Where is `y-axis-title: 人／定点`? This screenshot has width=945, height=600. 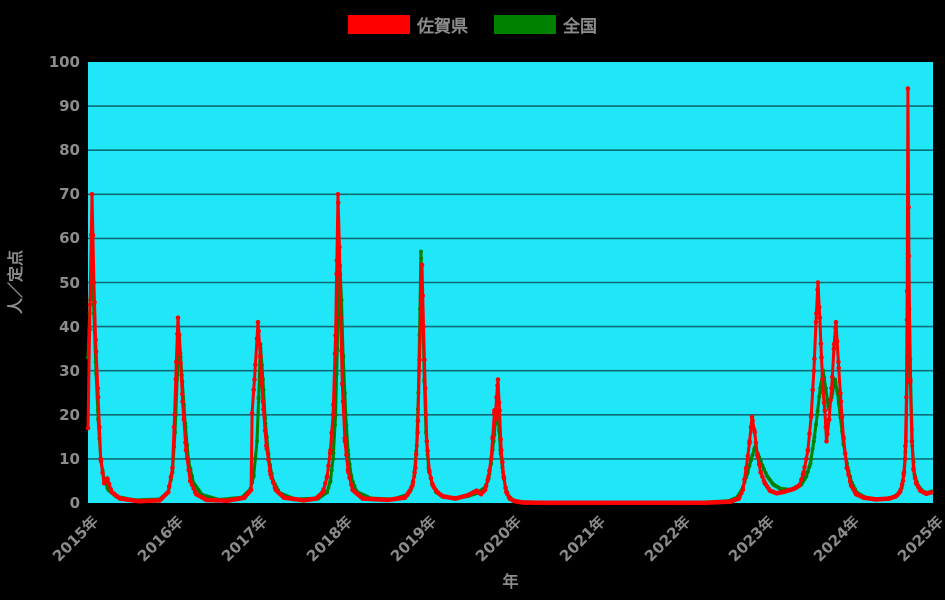
y-axis-title: 人／定点 is located at coordinates (15, 282).